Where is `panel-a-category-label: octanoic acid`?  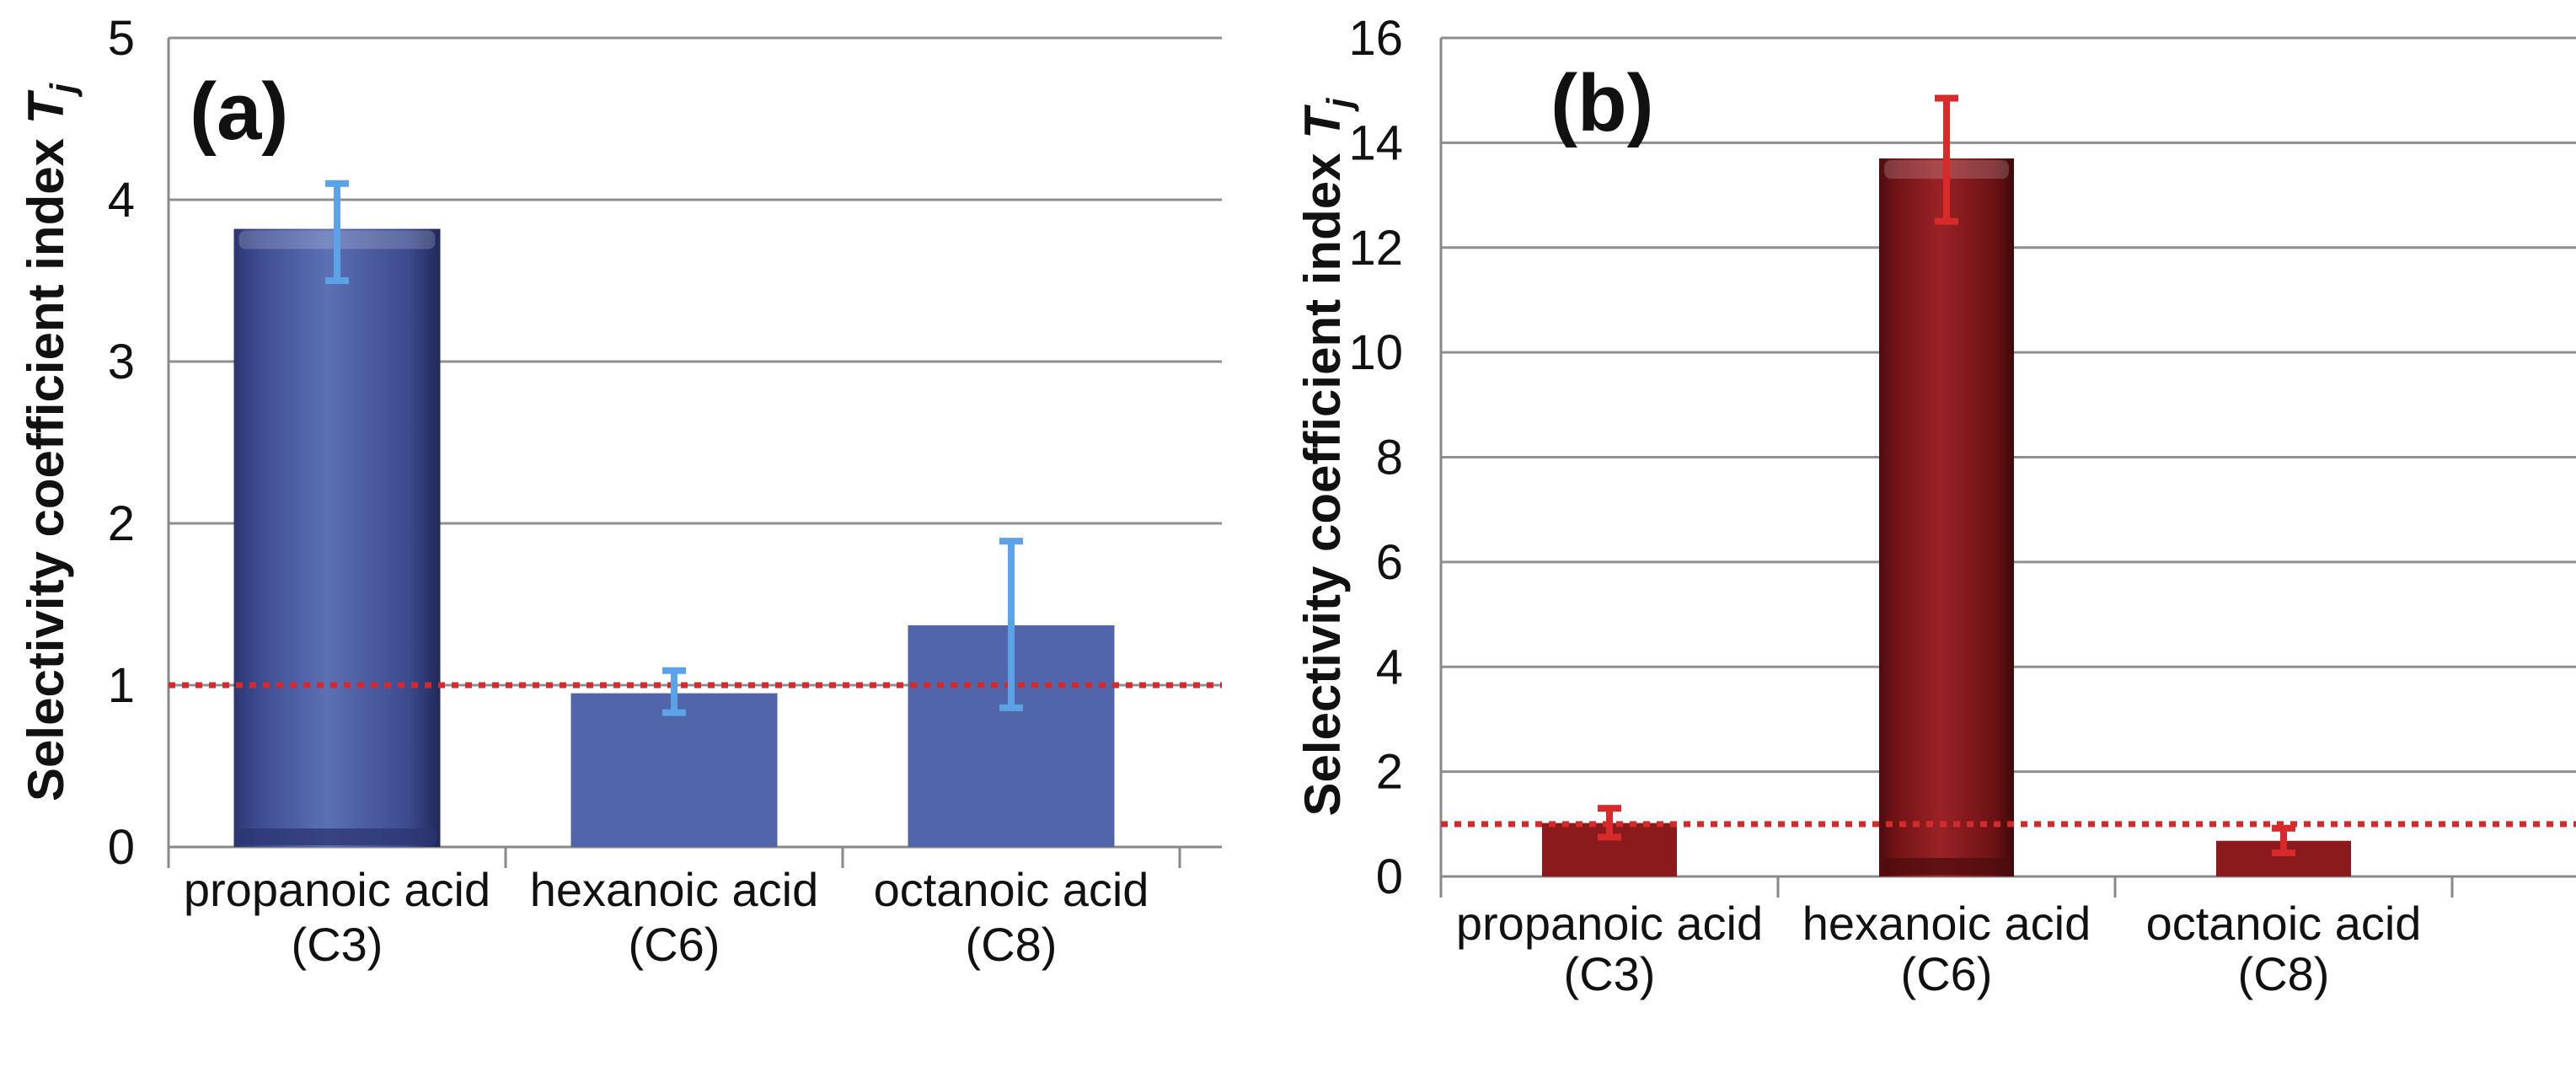
panel-a-category-label: octanoic acid is located at coordinates (1011, 889).